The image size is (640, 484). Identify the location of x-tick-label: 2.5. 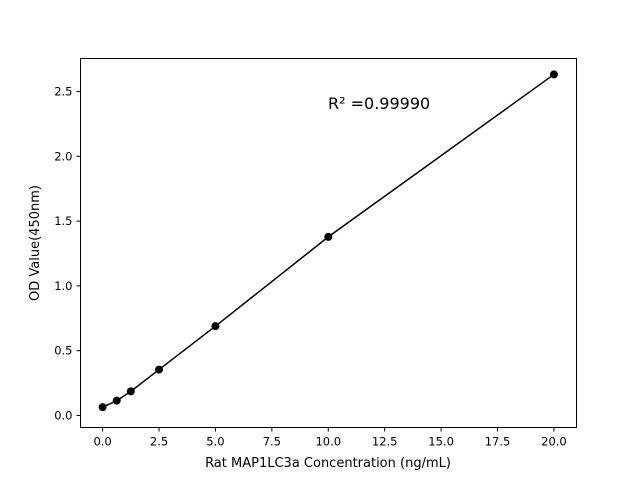
(159, 442).